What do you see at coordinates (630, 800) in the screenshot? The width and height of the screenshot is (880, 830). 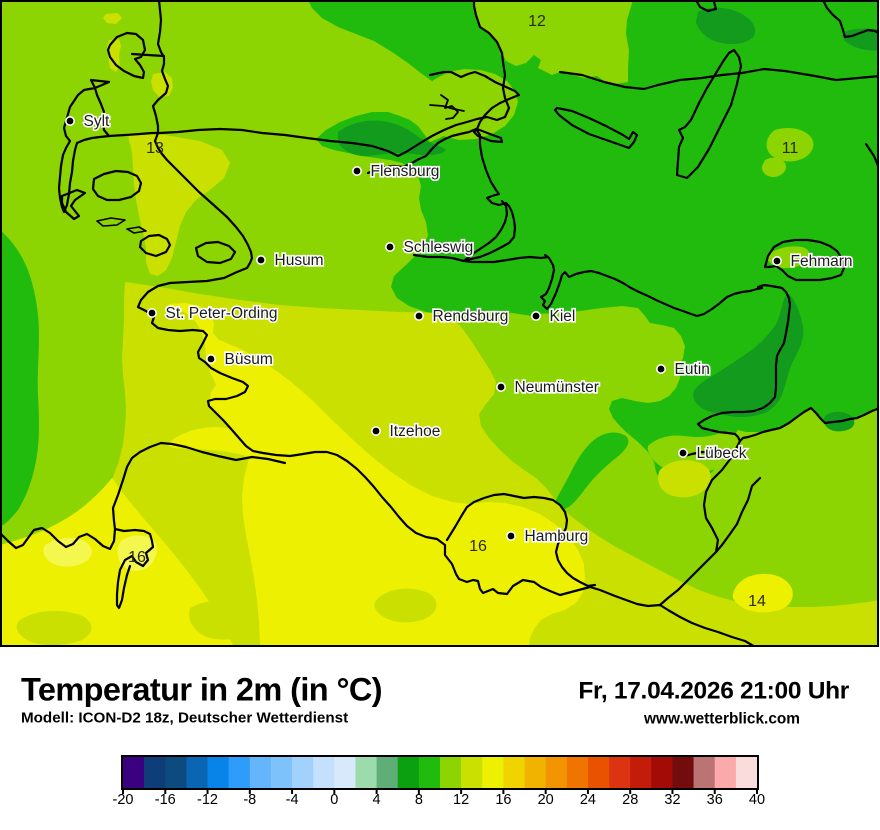 I see `svg-text: 28` at bounding box center [630, 800].